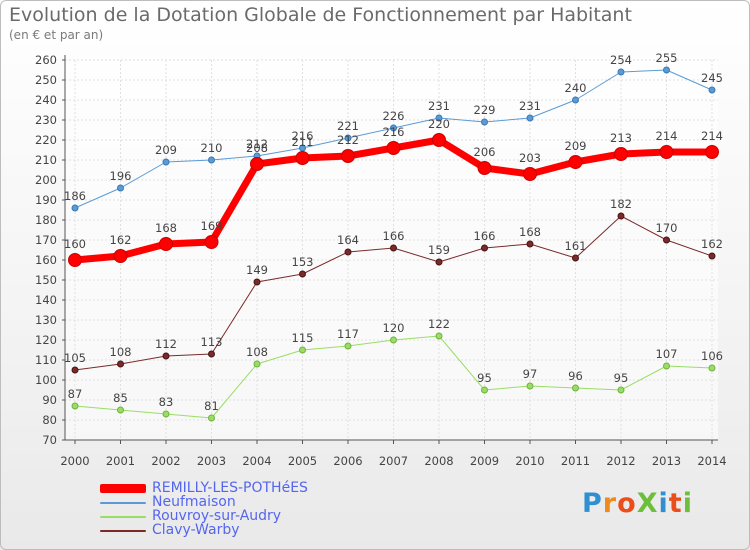 This screenshot has height=550, width=750. What do you see at coordinates (663, 503) in the screenshot?
I see `logo-letter: i` at bounding box center [663, 503].